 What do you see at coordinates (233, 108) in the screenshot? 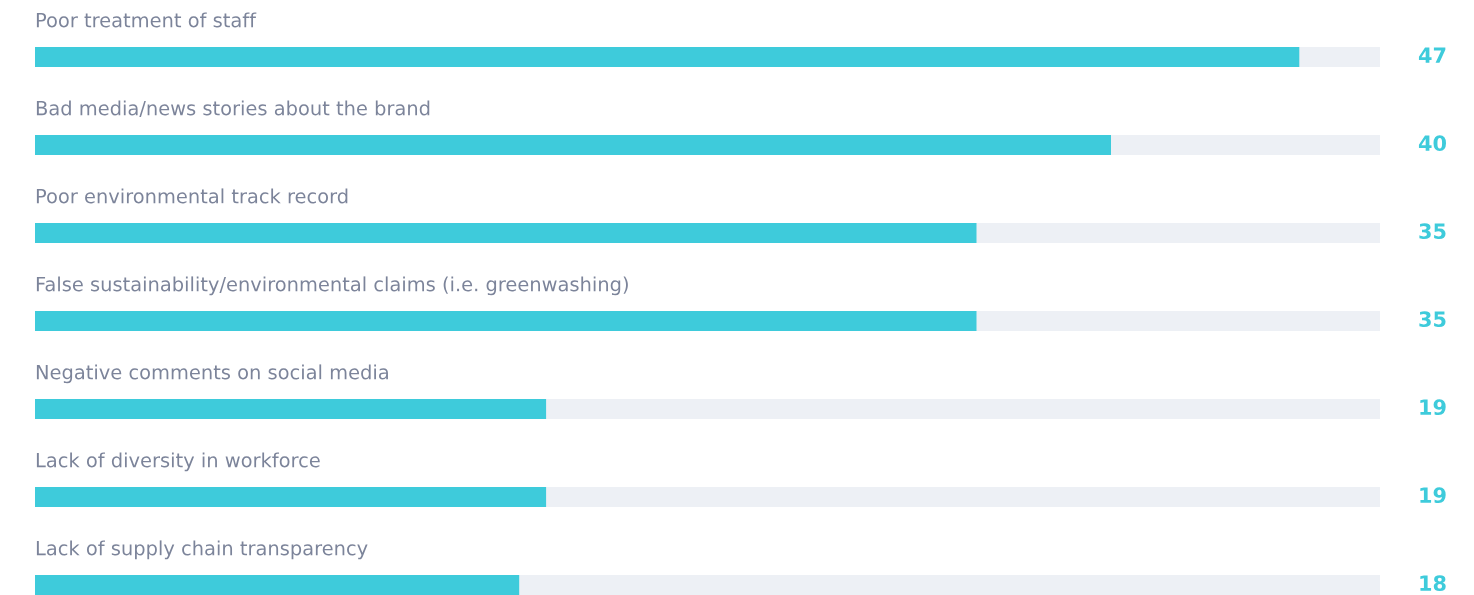
I see `y-tick-label: Bad media/news stories about the brand` at bounding box center [233, 108].